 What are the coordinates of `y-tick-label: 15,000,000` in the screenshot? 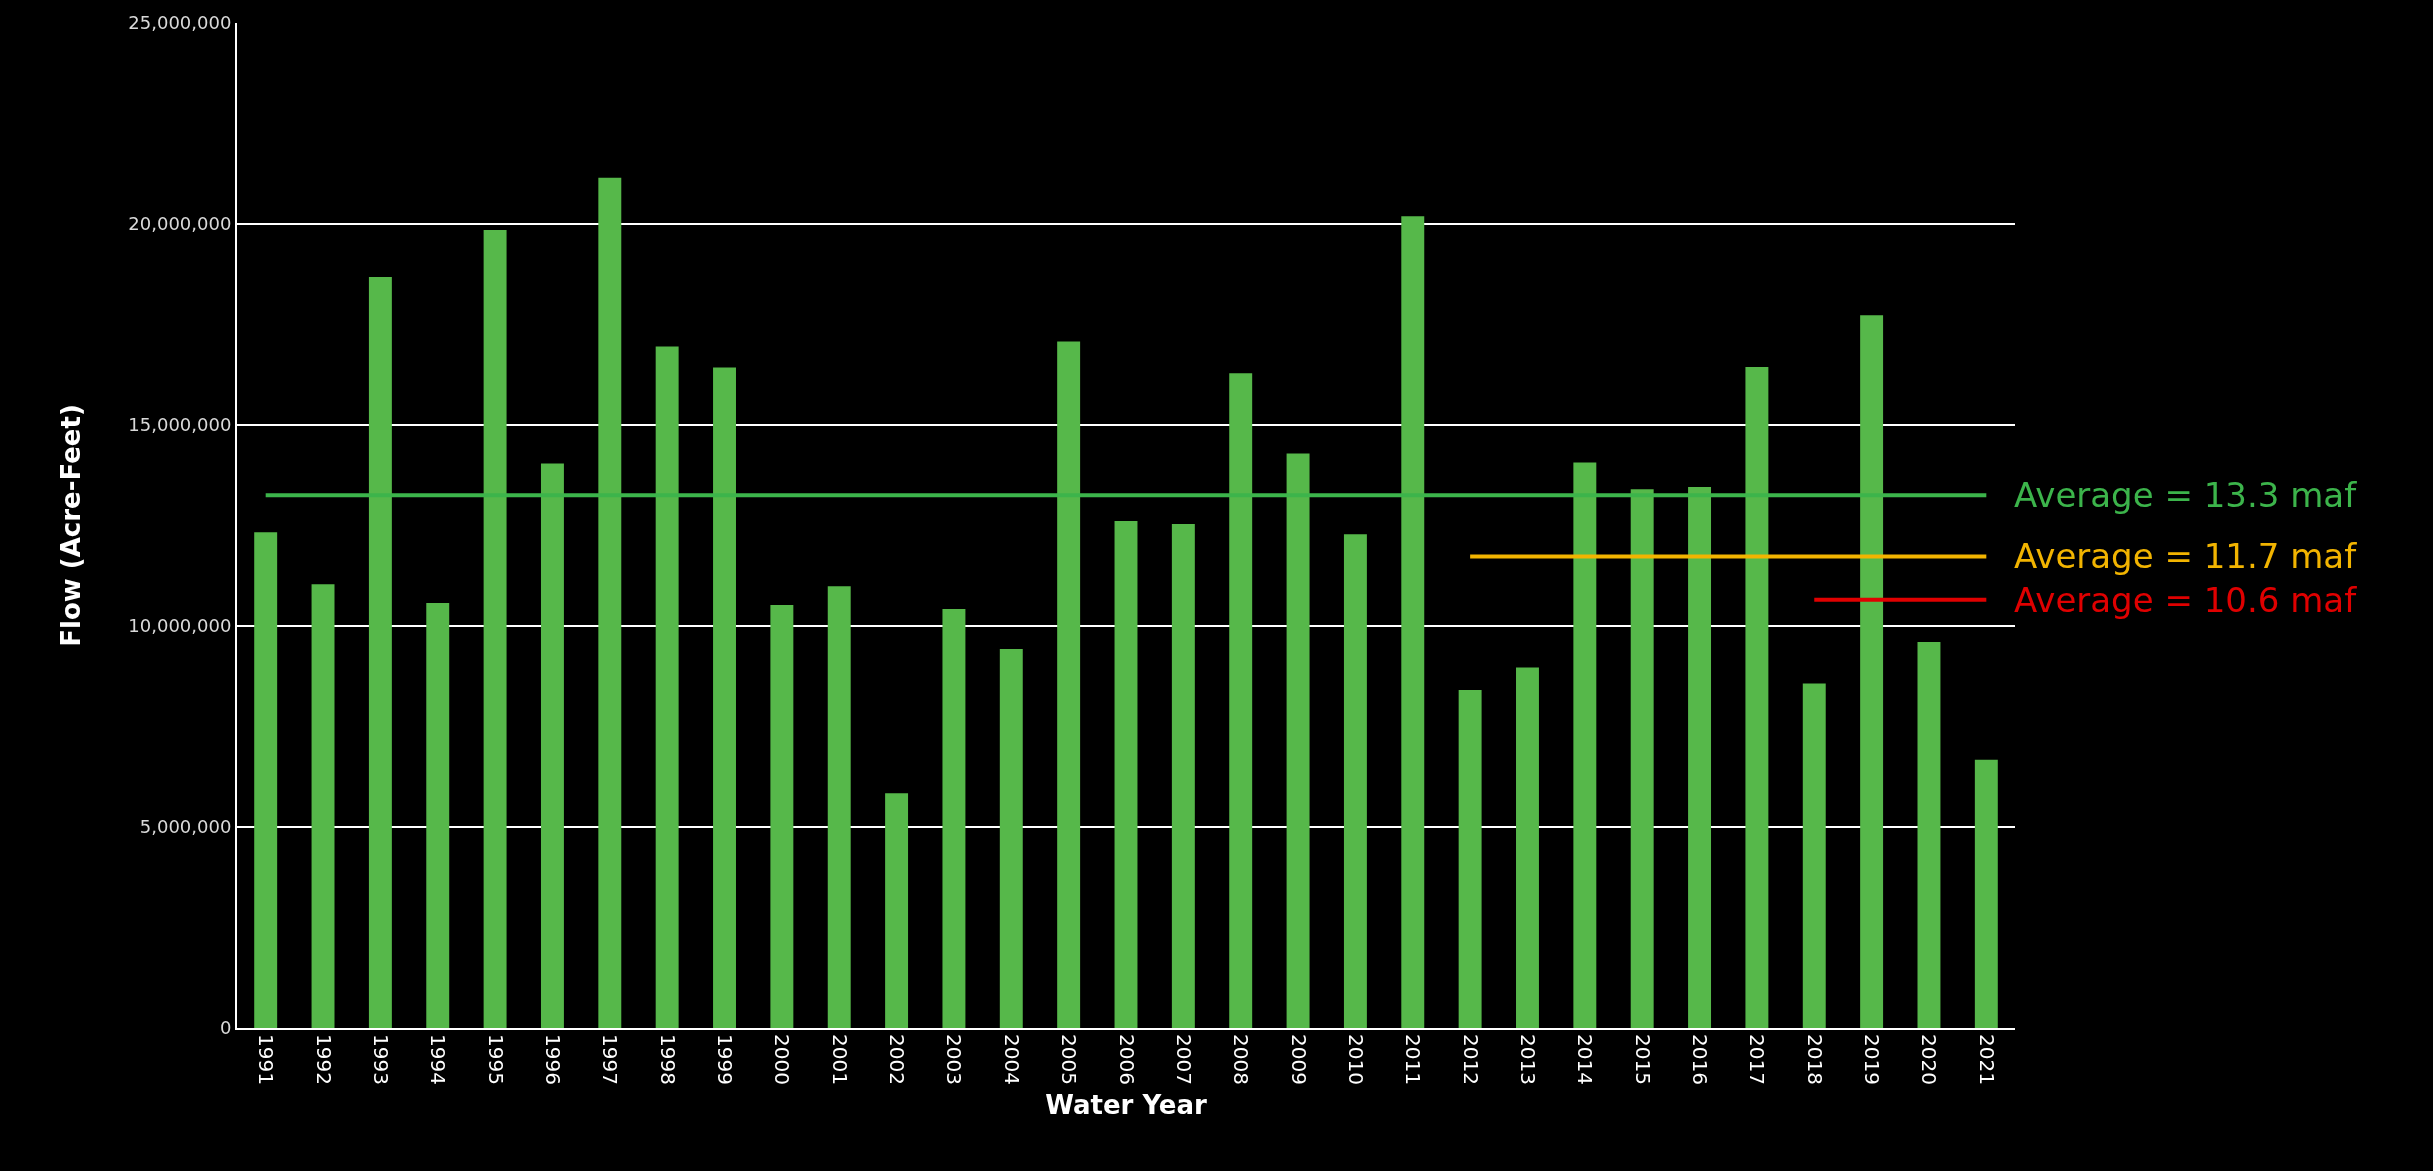 It's located at (180, 425).